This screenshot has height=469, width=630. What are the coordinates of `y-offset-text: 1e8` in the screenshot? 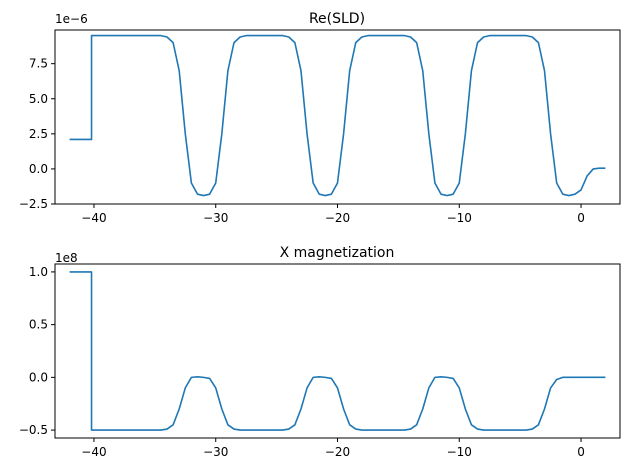 It's located at (66, 258).